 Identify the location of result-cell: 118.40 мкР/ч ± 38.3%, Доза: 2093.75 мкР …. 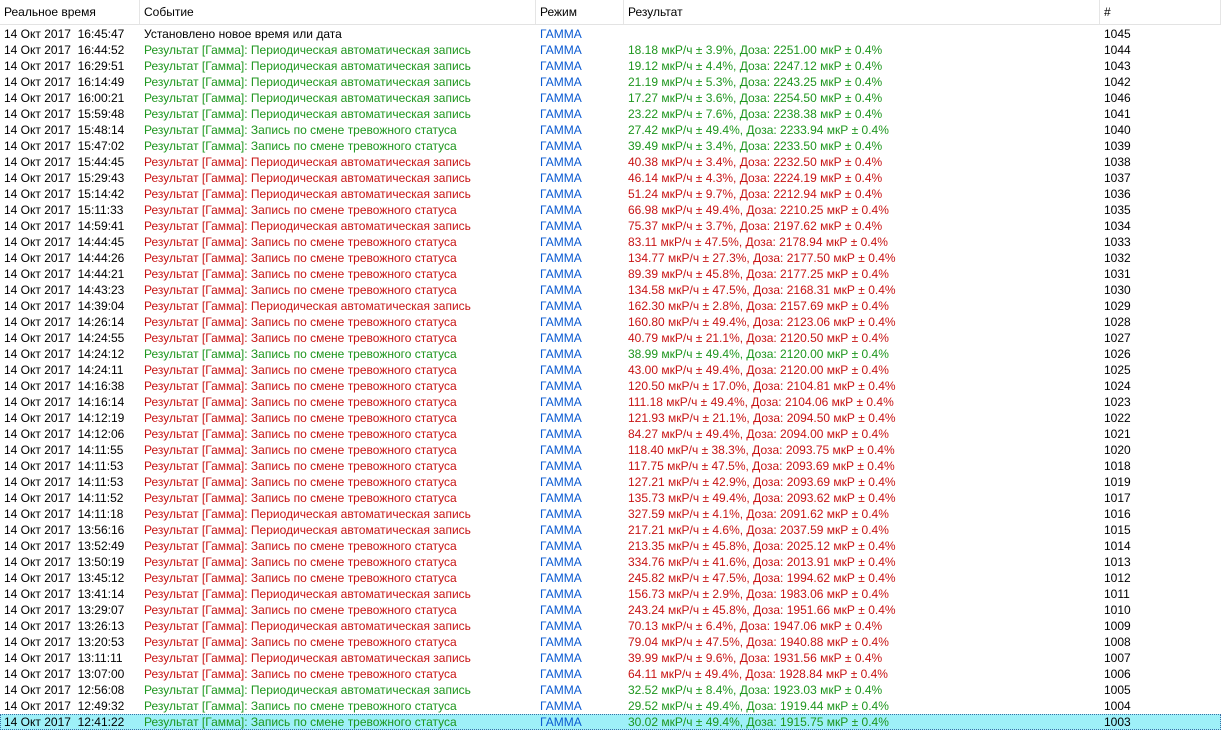
(761, 450).